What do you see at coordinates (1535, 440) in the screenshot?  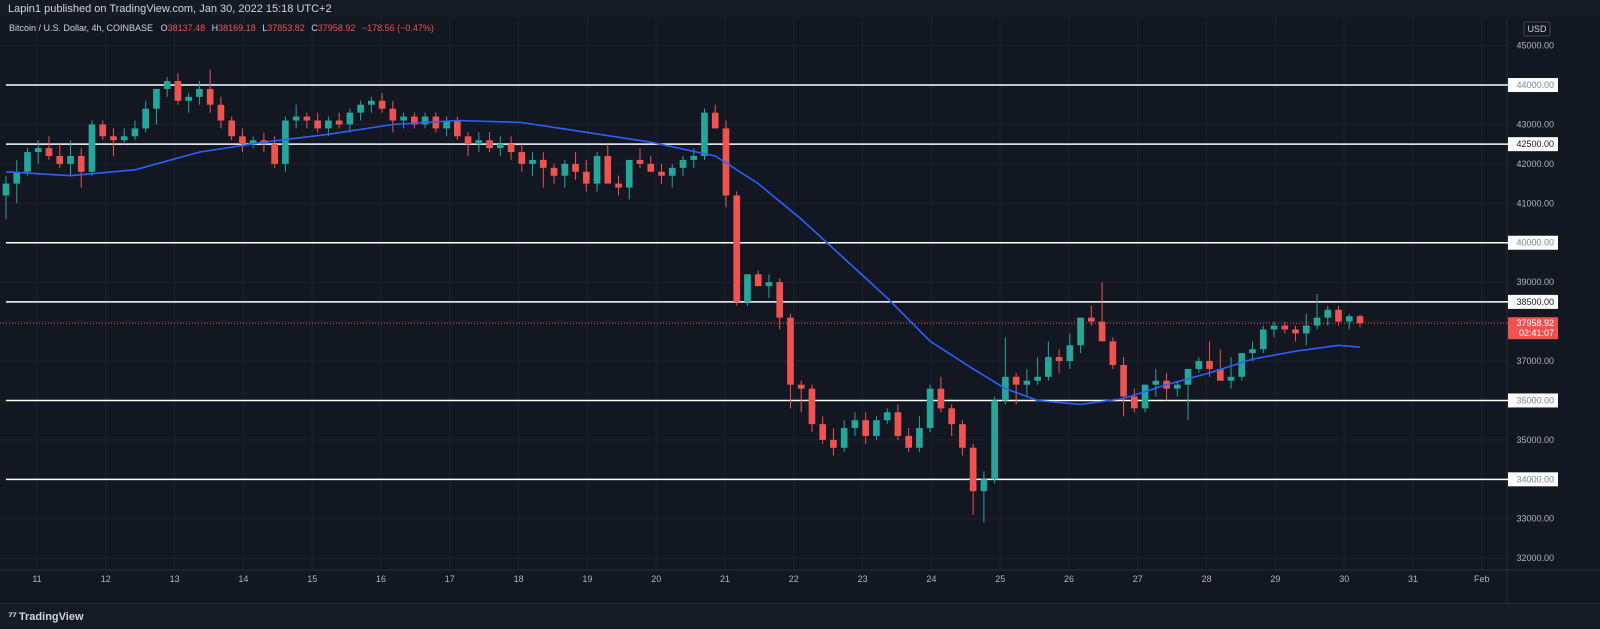 I see `y-tick-label: 35000.00` at bounding box center [1535, 440].